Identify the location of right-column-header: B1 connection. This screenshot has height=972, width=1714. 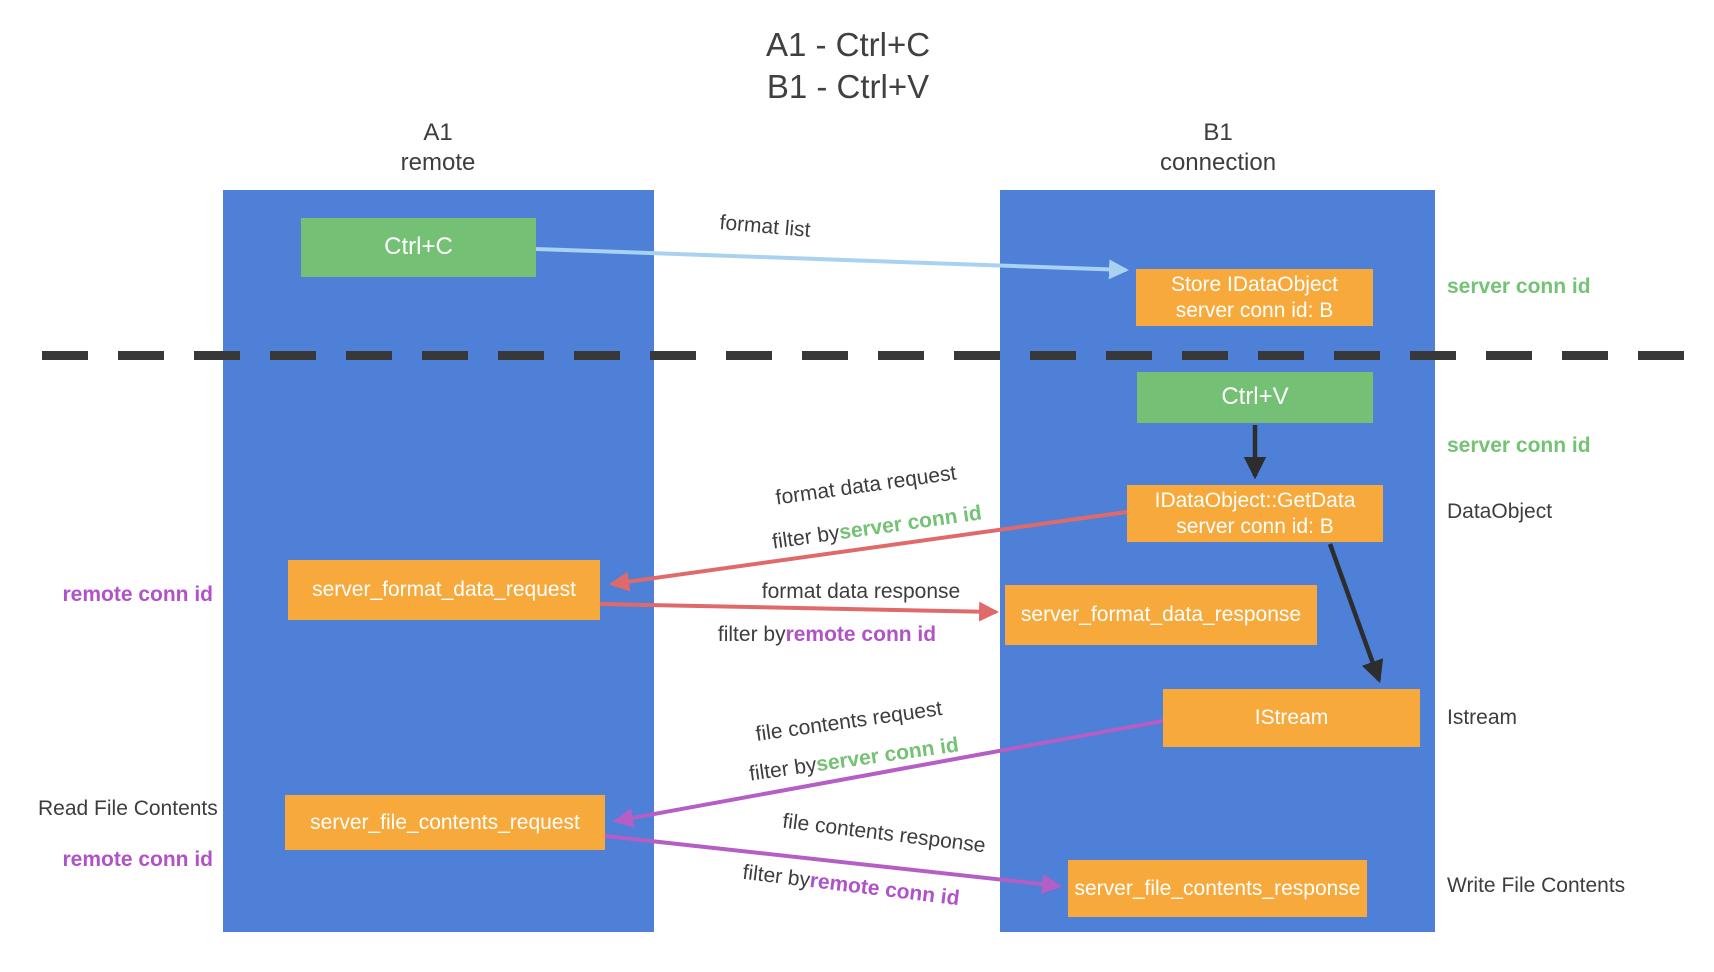
(1218, 148).